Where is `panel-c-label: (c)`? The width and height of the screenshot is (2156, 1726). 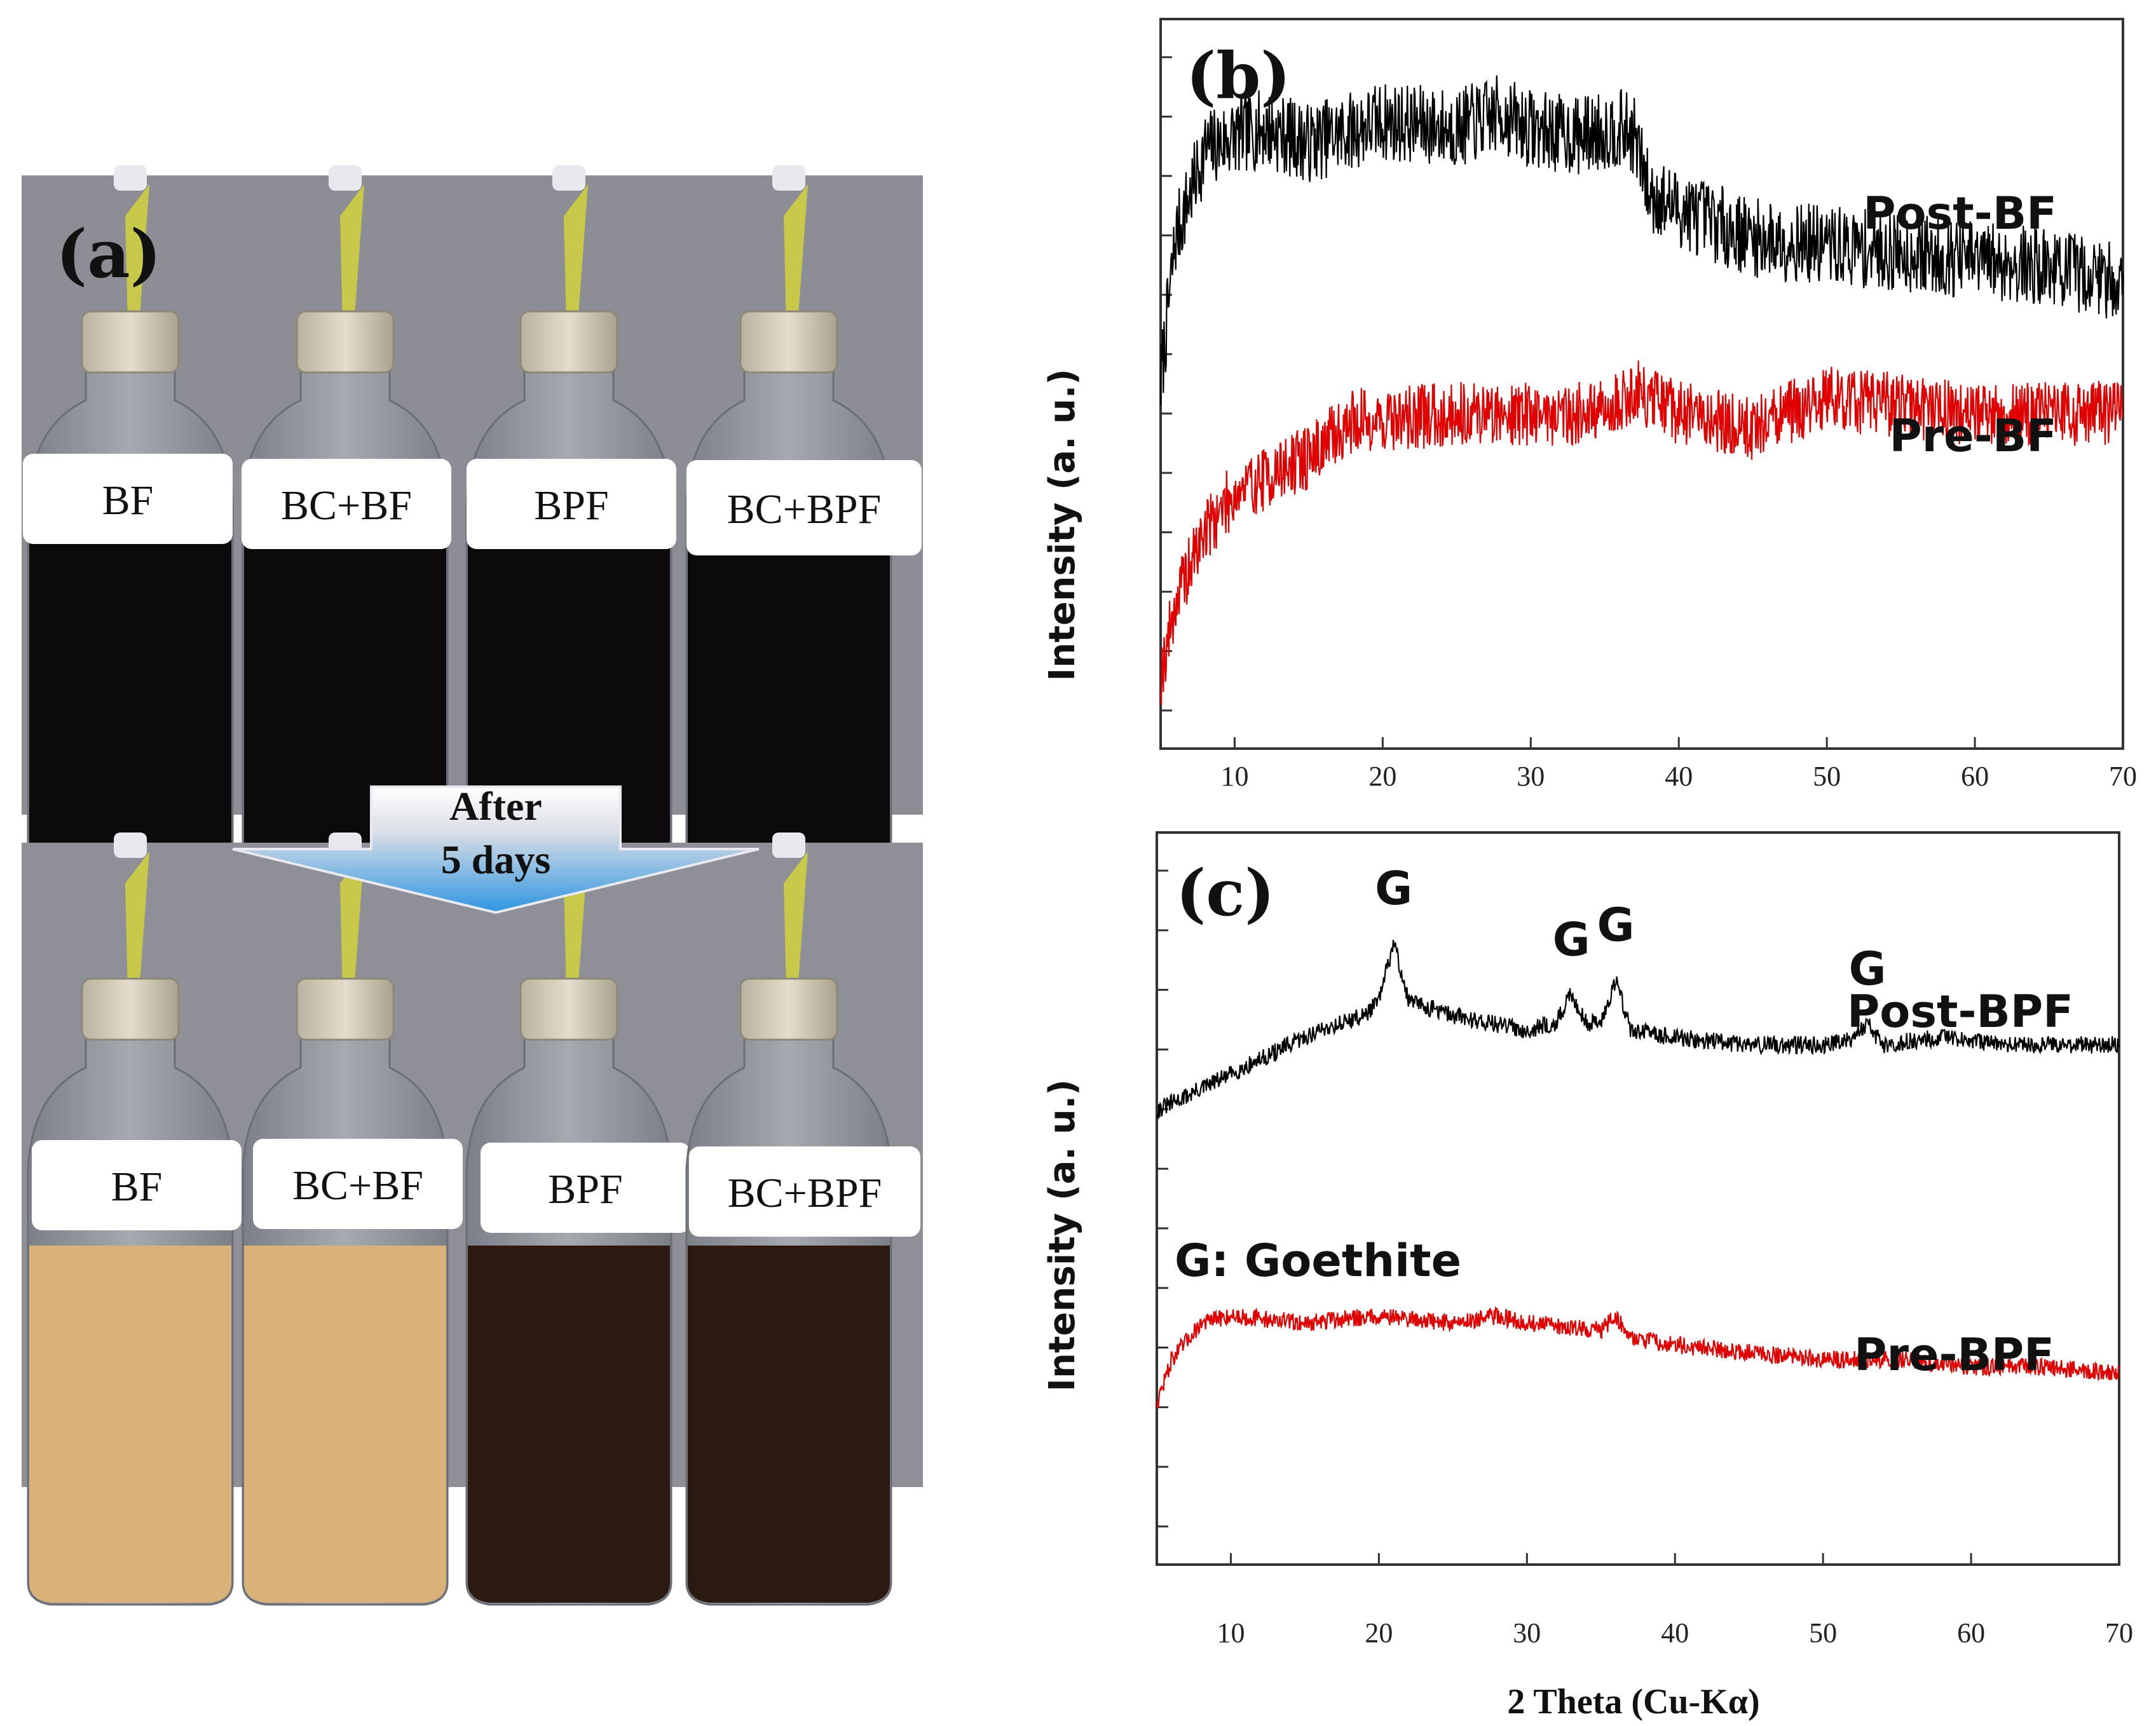 panel-c-label: (c) is located at coordinates (1225, 892).